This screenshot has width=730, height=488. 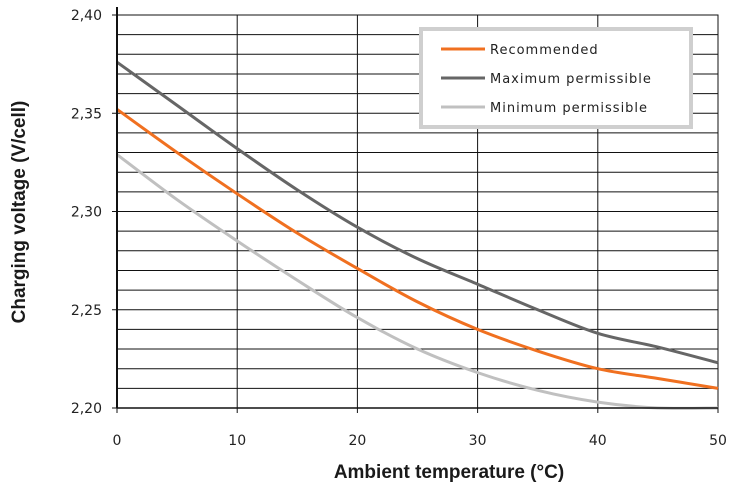 What do you see at coordinates (449, 472) in the screenshot?
I see `x-axis-title: Ambient temperature (°C)` at bounding box center [449, 472].